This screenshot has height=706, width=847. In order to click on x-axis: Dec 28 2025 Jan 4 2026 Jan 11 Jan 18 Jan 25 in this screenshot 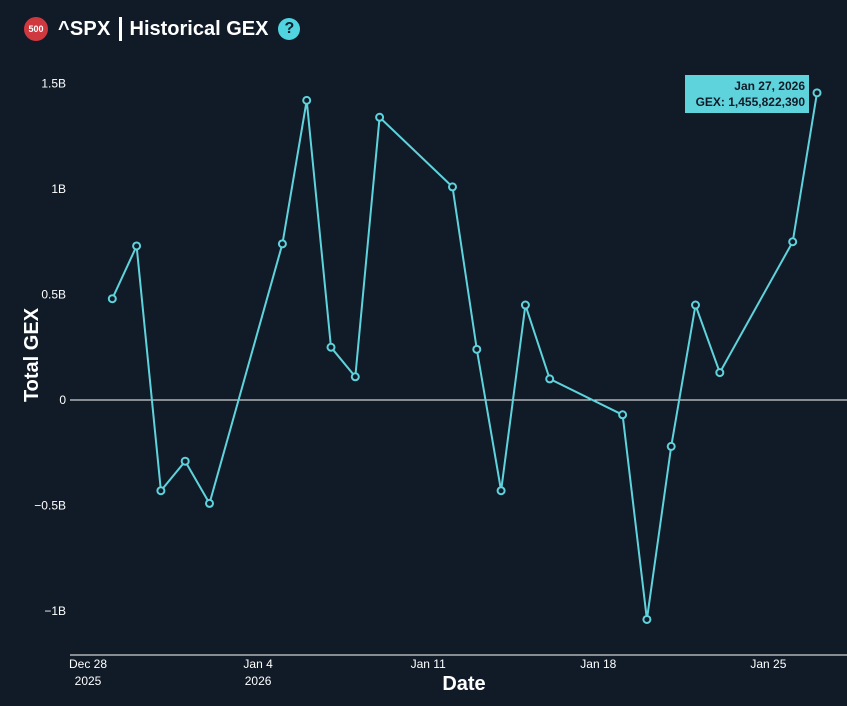, I will do `click(458, 671)`.